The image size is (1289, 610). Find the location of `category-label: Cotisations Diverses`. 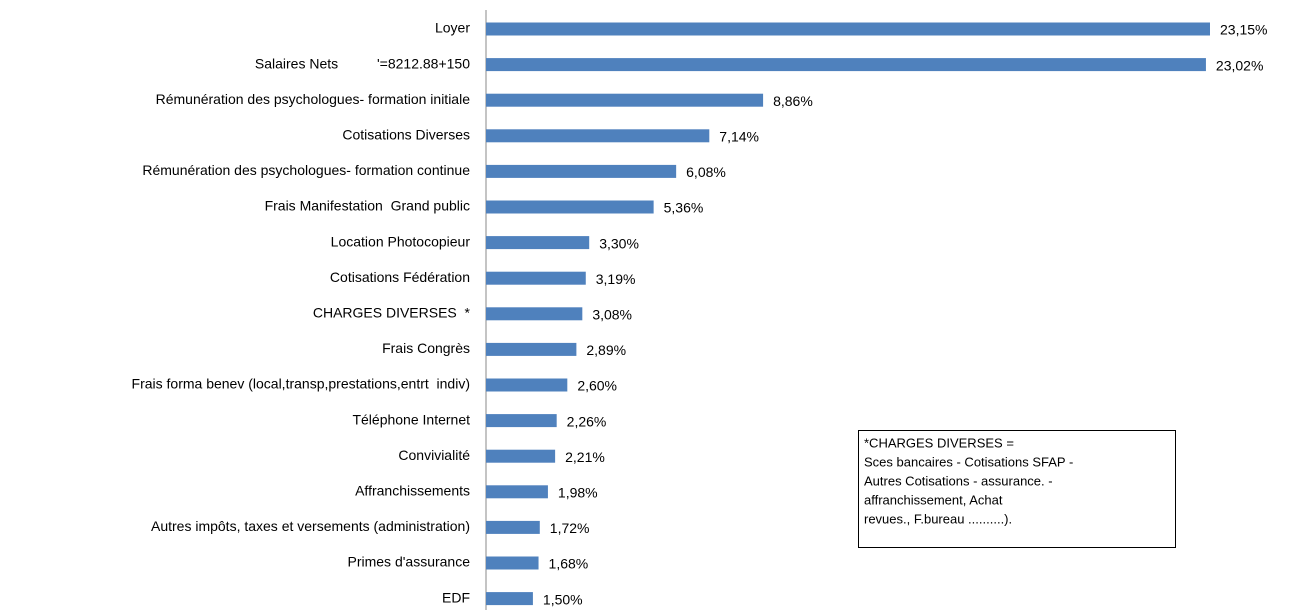

category-label: Cotisations Diverses is located at coordinates (406, 135).